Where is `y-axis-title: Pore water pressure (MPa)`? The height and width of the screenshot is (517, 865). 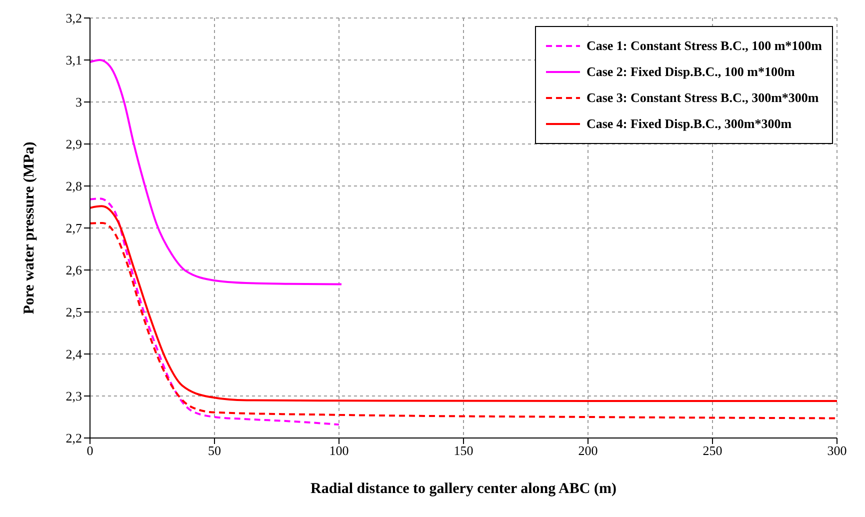 y-axis-title: Pore water pressure (MPa) is located at coordinates (29, 228).